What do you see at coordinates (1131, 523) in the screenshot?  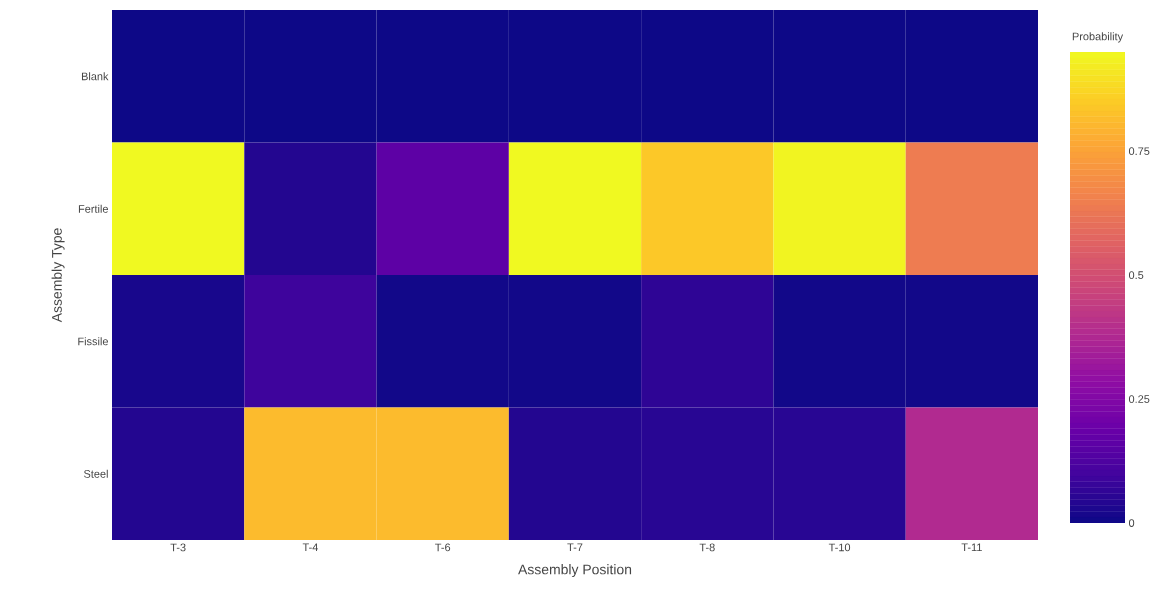 I see `color-bar-label: 0` at bounding box center [1131, 523].